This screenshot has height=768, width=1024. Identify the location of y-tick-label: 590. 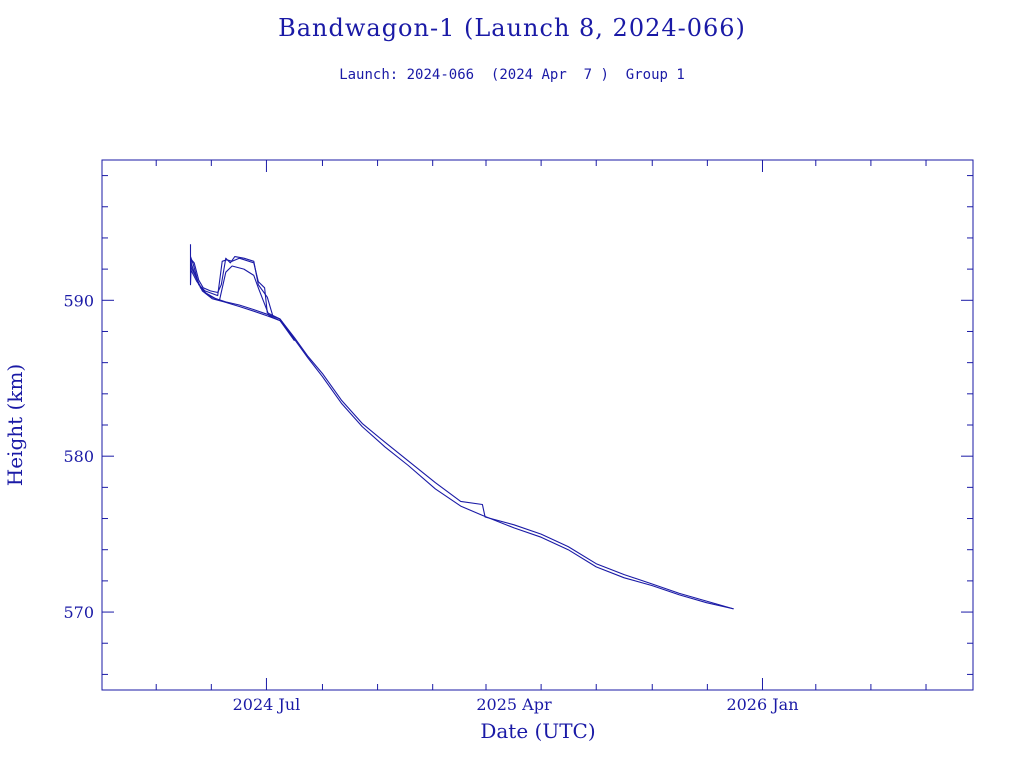
(78, 300).